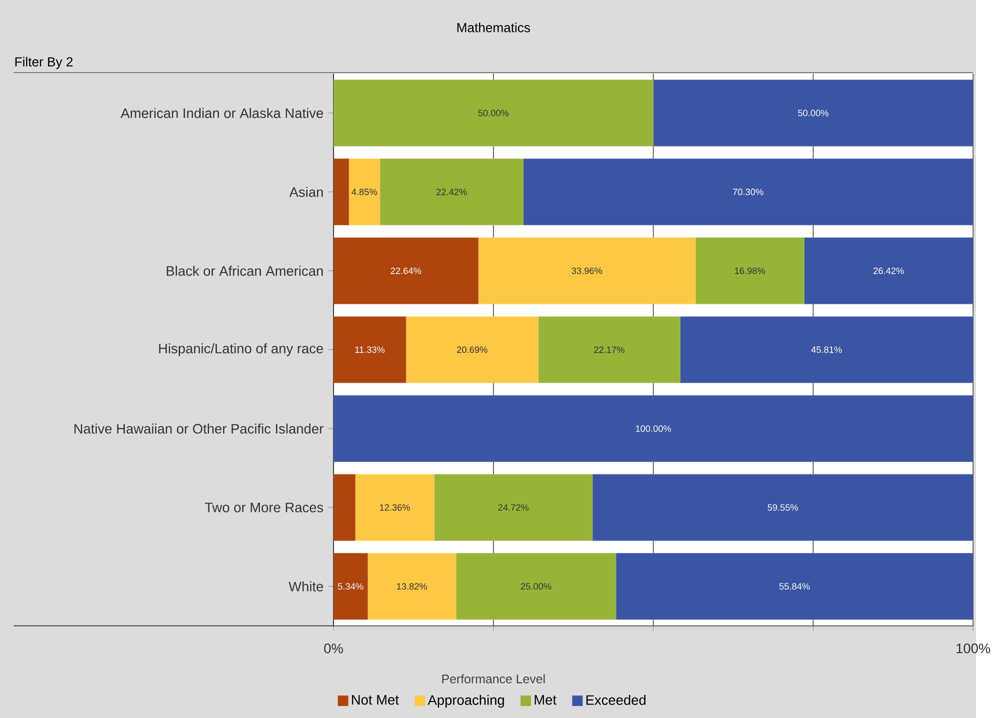 This screenshot has width=995, height=718. What do you see at coordinates (199, 429) in the screenshot?
I see `y-tick-label: Native Hawaiian or Other Pacific Islander` at bounding box center [199, 429].